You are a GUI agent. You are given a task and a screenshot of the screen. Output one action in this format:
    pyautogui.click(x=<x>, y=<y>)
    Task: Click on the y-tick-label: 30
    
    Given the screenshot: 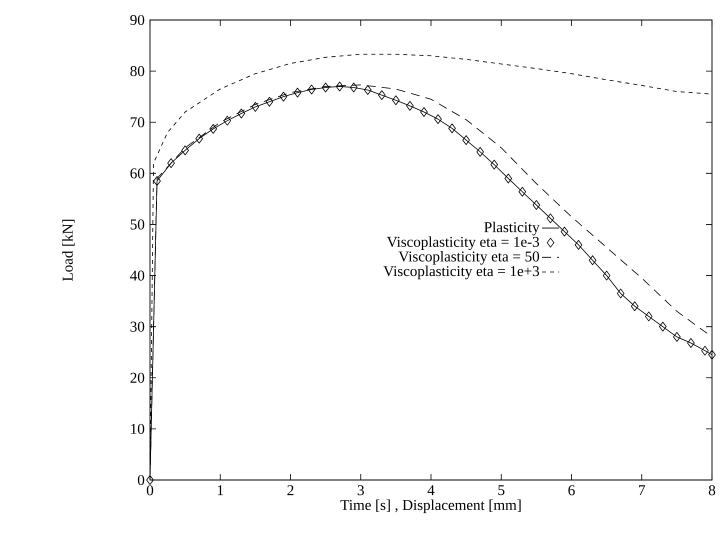 What is the action you would take?
    pyautogui.click(x=137, y=327)
    